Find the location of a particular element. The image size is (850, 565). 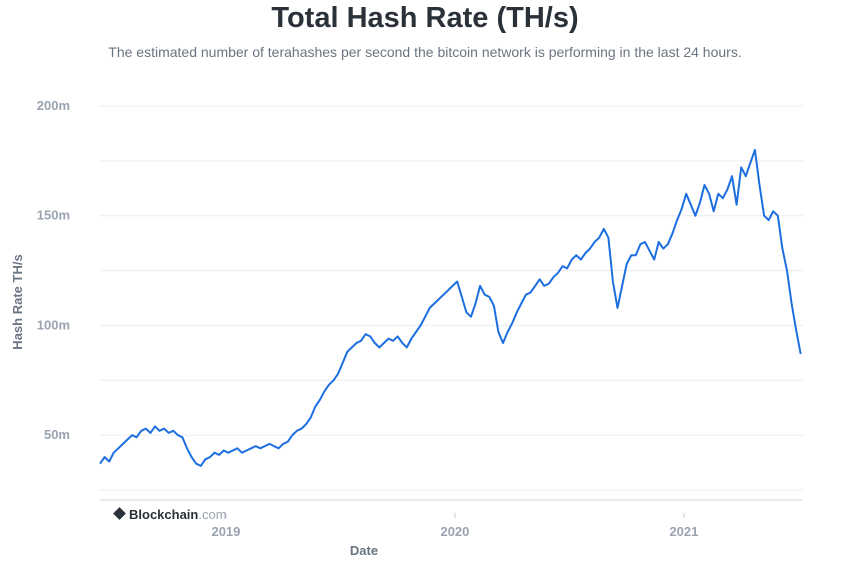

x-tick-label: 2021 is located at coordinates (683, 531).